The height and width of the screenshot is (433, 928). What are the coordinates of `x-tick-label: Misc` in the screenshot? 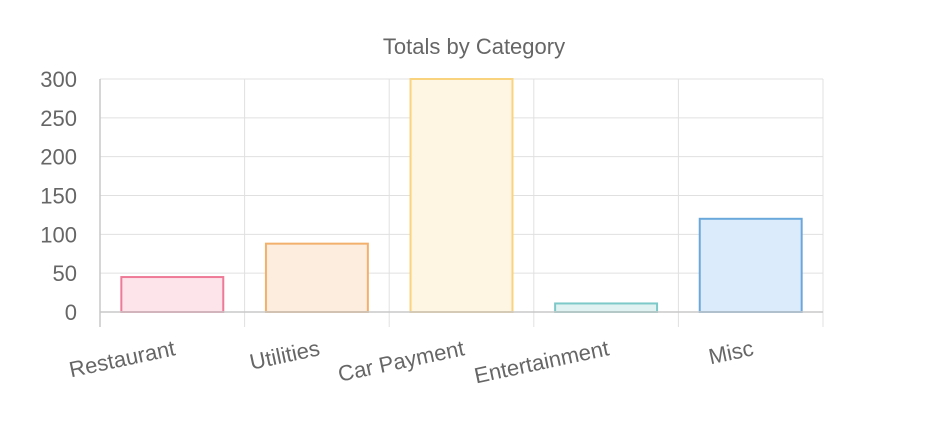 It's located at (730, 352).